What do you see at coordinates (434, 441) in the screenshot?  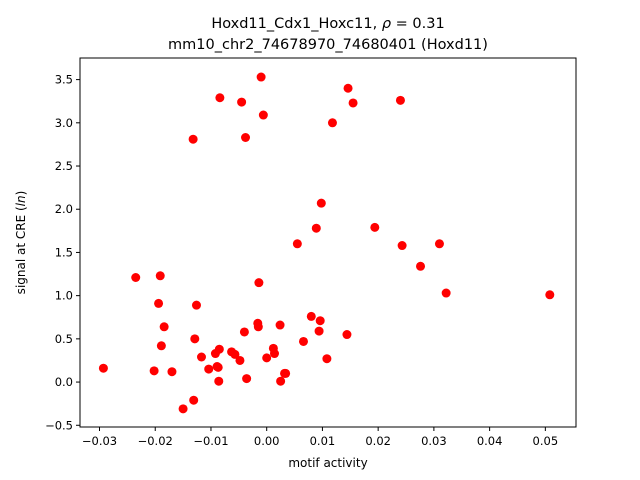 I see `x-tick-label: 0.03` at bounding box center [434, 441].